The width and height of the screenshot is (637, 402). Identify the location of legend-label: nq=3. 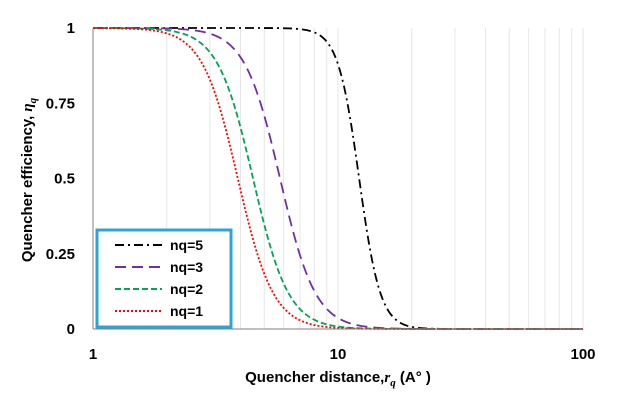
(186, 267).